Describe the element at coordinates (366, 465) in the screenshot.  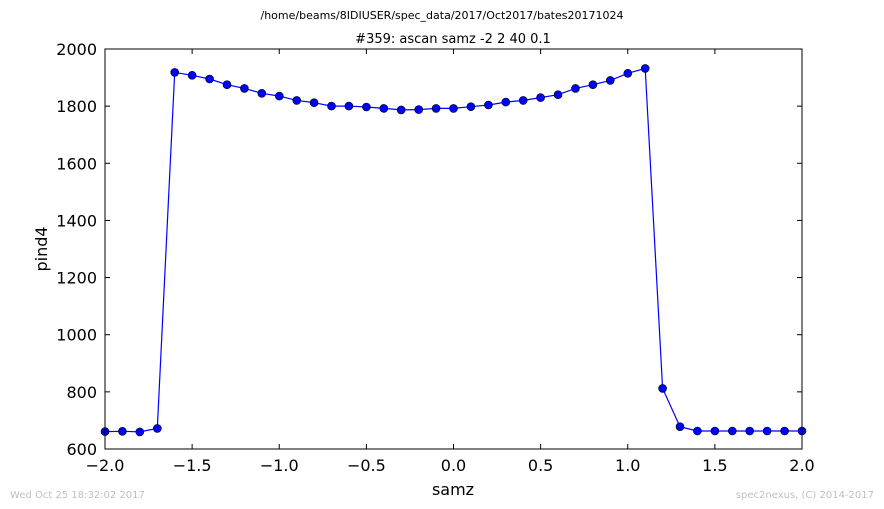
I see `x-tick-label: −0.5` at that location.